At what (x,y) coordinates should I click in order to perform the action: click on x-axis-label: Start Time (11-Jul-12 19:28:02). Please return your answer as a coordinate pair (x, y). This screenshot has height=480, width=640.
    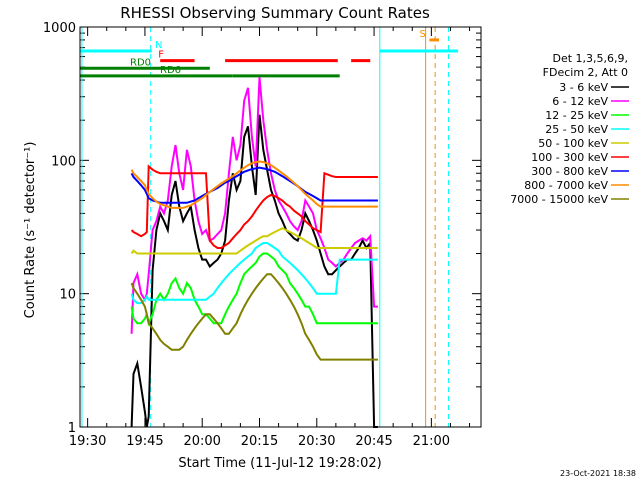
    Looking at the image, I should click on (279, 463).